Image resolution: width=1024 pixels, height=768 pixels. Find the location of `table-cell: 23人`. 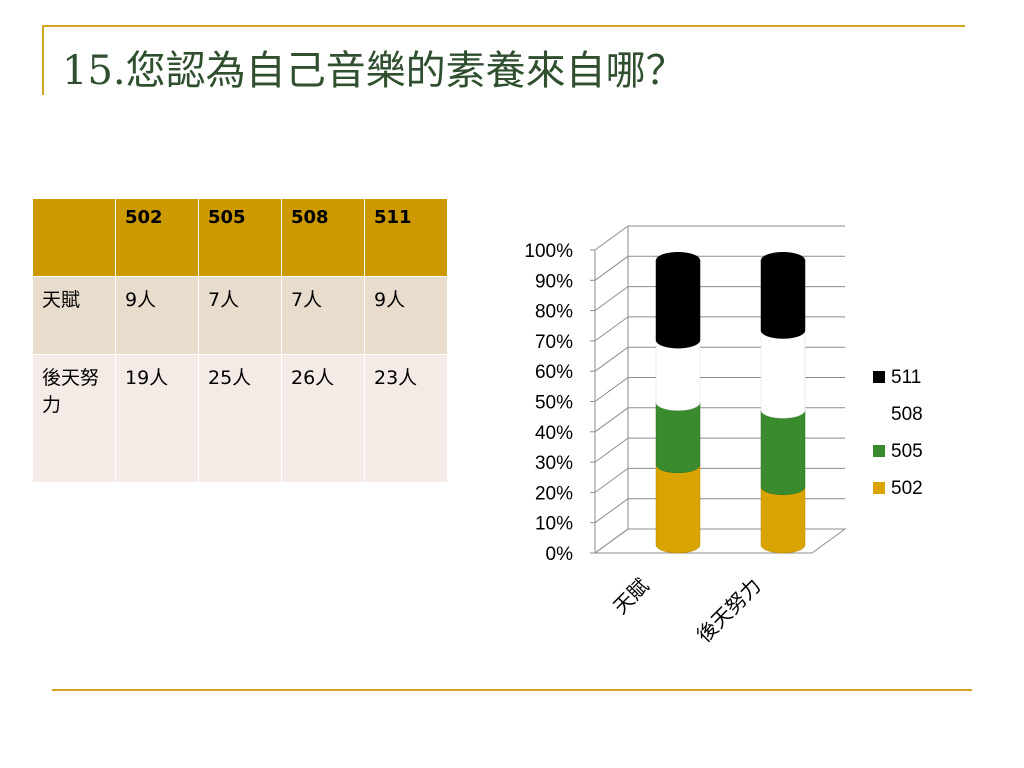

table-cell: 23人 is located at coordinates (406, 418).